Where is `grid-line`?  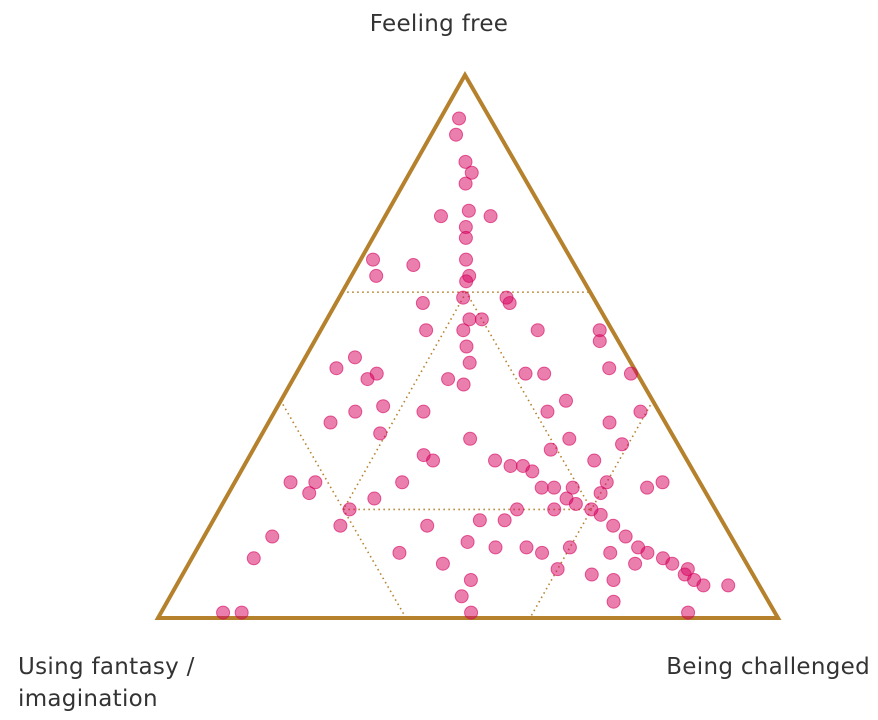 grid-line is located at coordinates (529, 400).